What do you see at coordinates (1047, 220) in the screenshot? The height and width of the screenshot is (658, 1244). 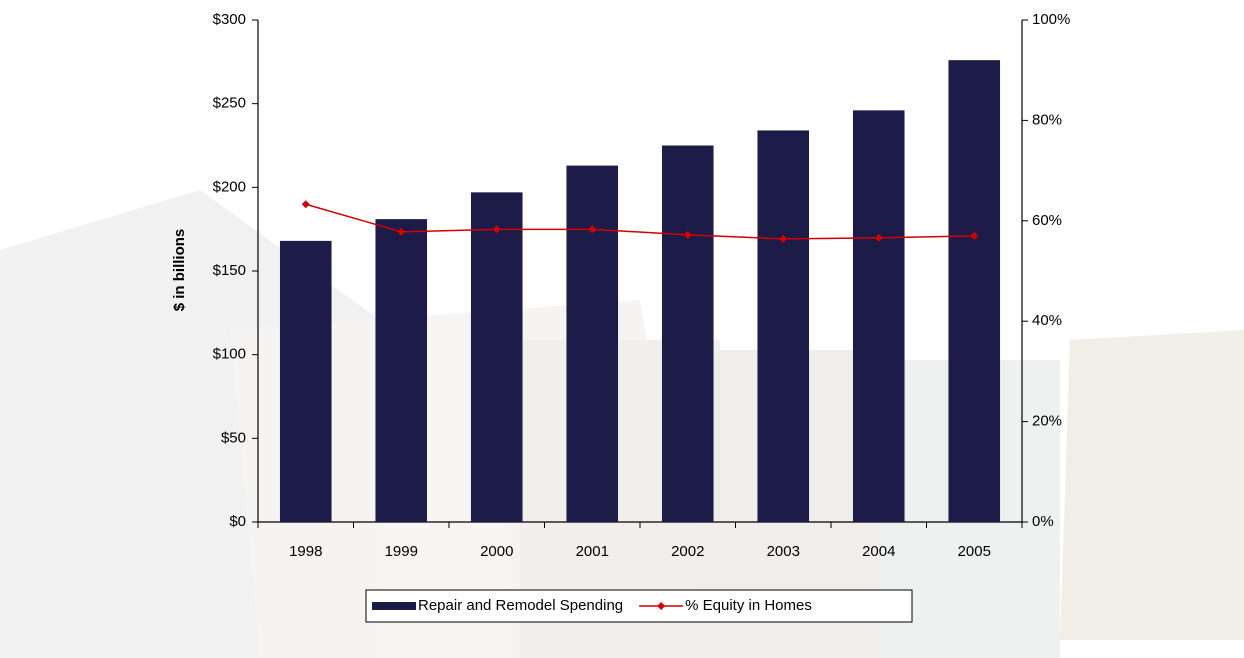 I see `y2-tick-label: 60%` at bounding box center [1047, 220].